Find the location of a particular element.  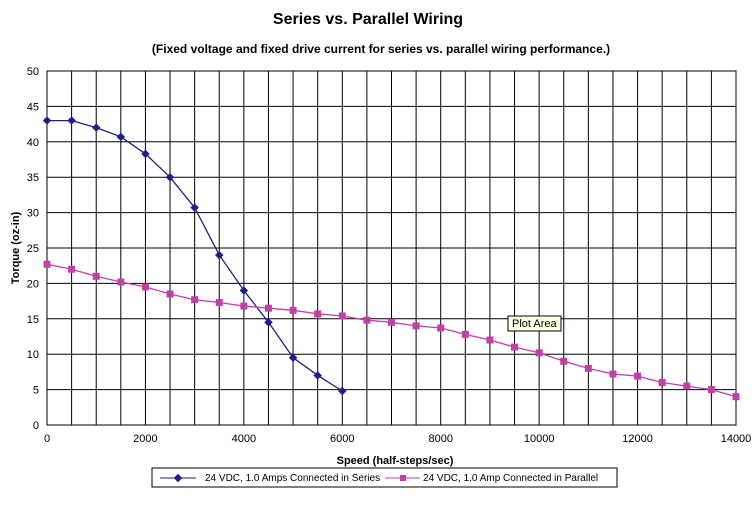

y-axis-label: Torque (oz-in) is located at coordinates (16, 247).